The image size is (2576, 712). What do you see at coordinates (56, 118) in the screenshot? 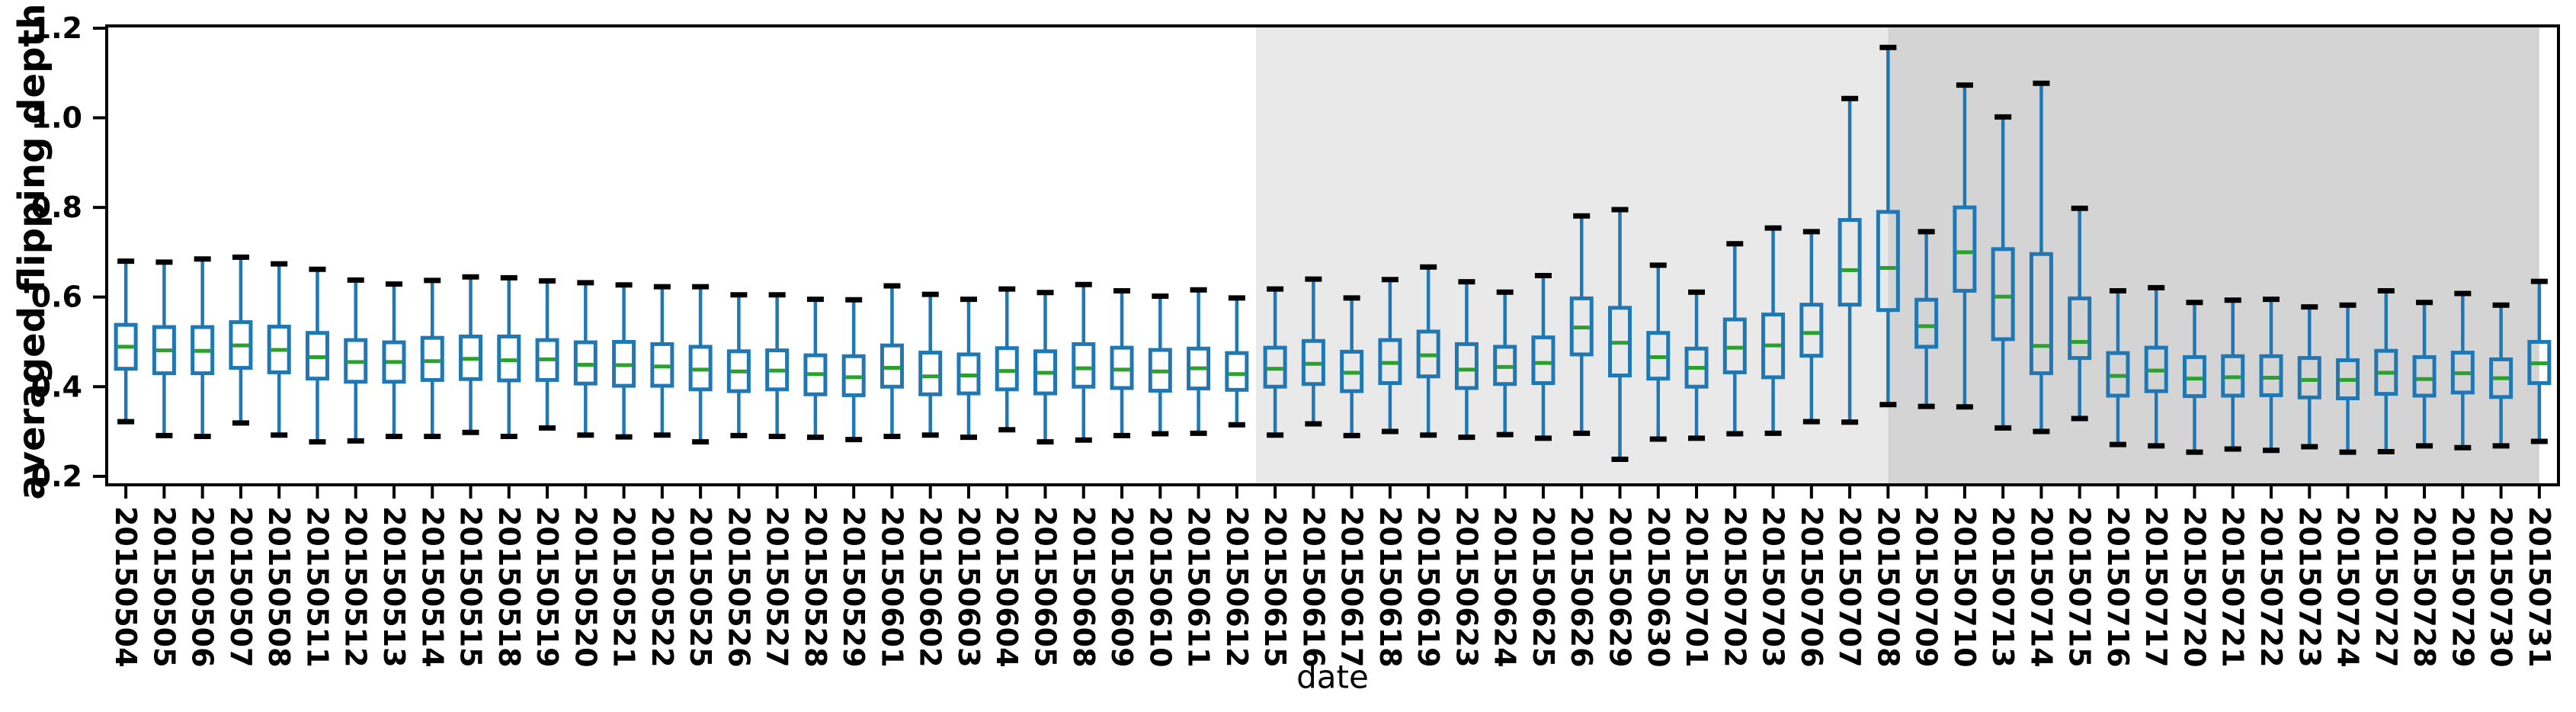
I see `y-tick-label: 1.0` at bounding box center [56, 118].